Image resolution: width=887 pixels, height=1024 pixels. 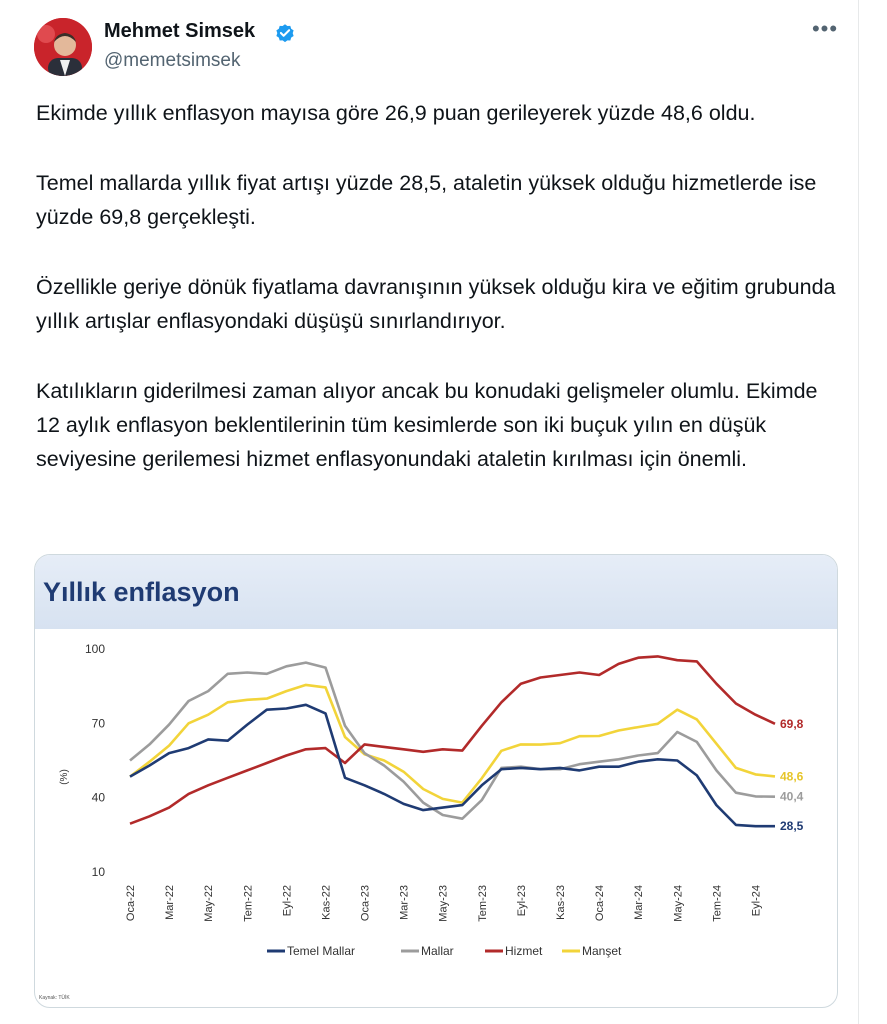 I want to click on x-tick-label: May-22, so click(x=209, y=903).